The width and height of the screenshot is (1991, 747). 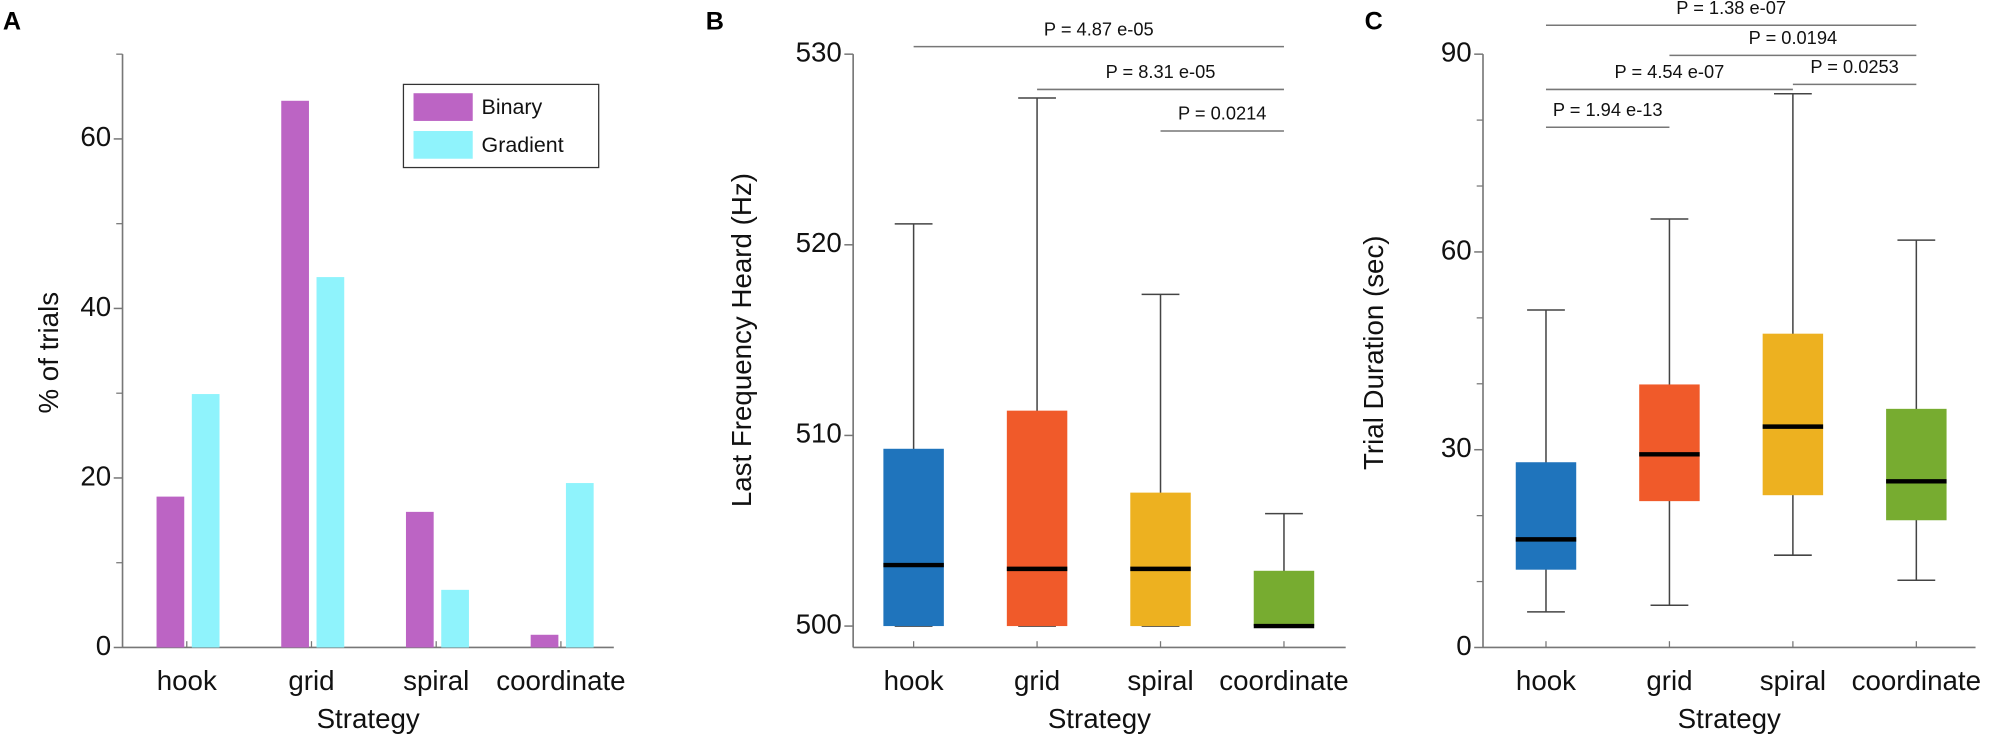 I want to click on bar-gradient-coordinate, so click(x=579, y=565).